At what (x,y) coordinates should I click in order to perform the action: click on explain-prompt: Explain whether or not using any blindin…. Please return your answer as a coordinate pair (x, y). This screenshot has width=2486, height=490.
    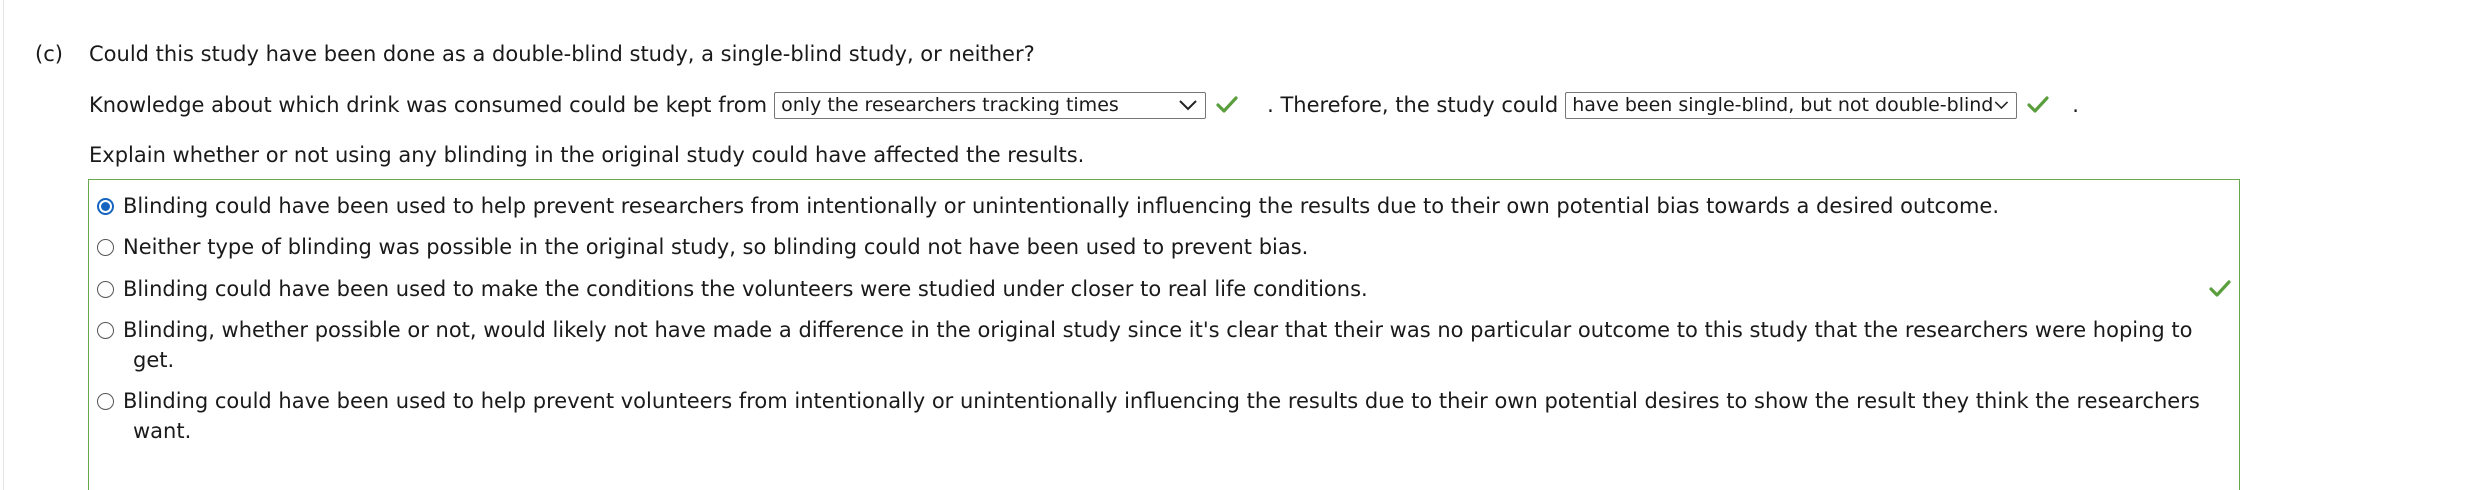
    Looking at the image, I should click on (586, 155).